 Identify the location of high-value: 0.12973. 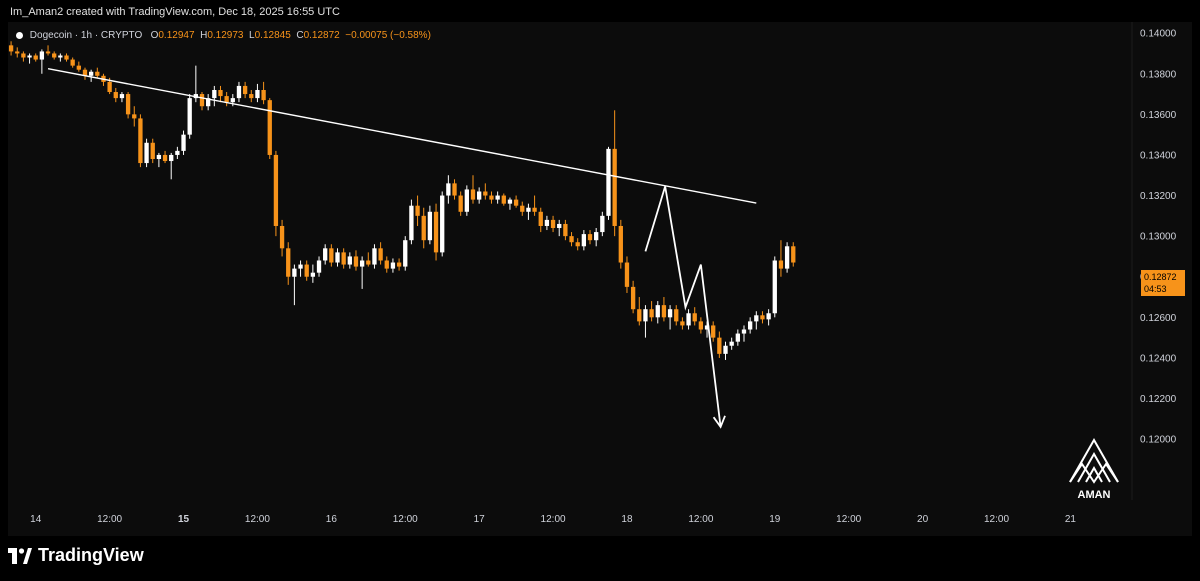
(225, 35).